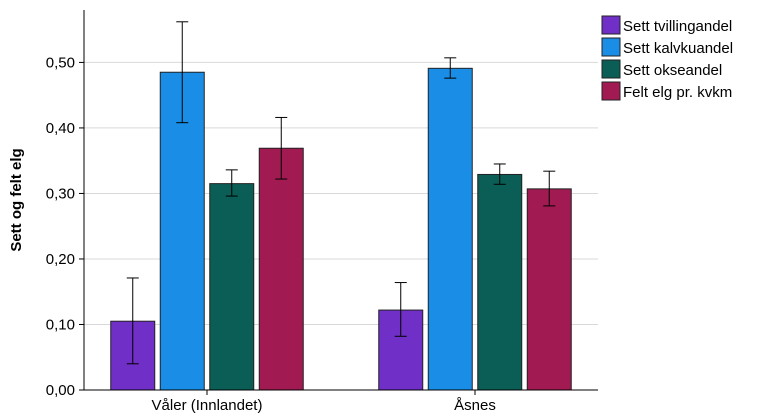  I want to click on y-axis-label: Sett og felt elg, so click(16, 199).